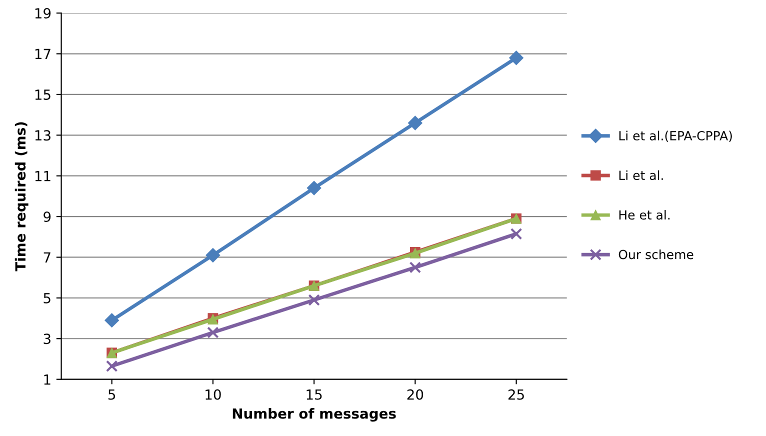  I want to click on y-tick-label: 11, so click(42, 176).